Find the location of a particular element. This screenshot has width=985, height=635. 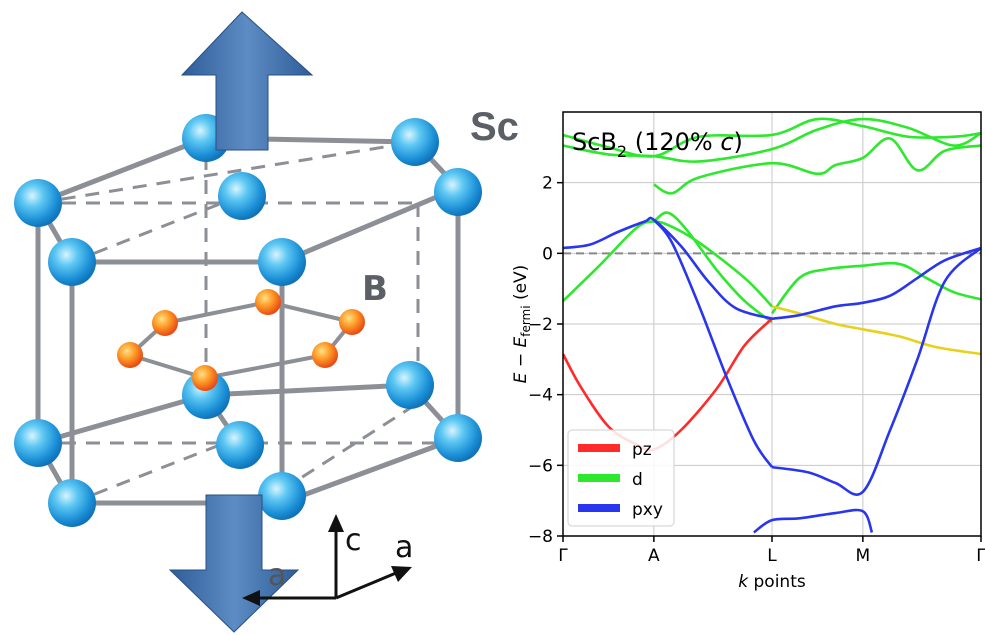

x-tick-label: L is located at coordinates (772, 556).